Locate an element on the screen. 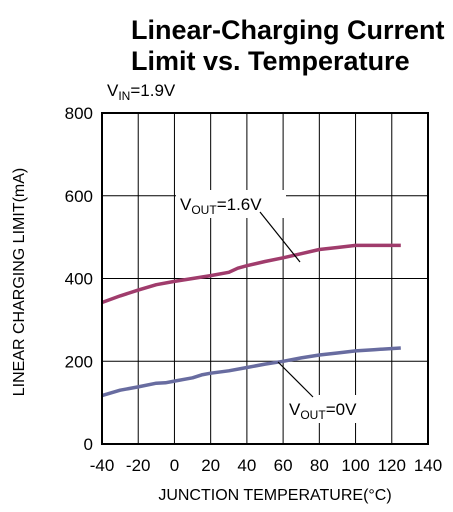 This screenshot has width=453, height=512. x-axis-label: JUNCTION TEMPERATURE(°C) is located at coordinates (274, 495).